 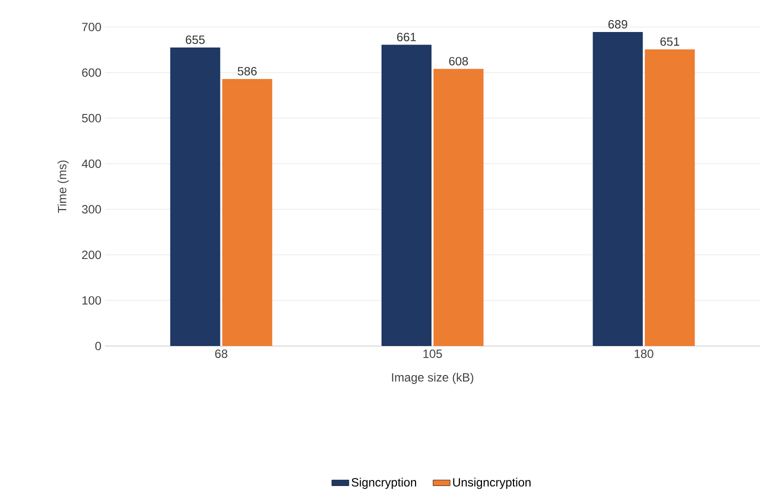 I want to click on legend-label: Signcryption, so click(x=384, y=483).